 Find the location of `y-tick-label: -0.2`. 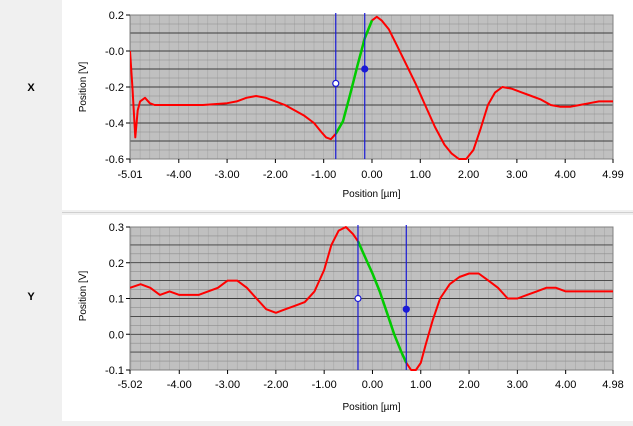

y-tick-label: -0.2 is located at coordinates (114, 88).